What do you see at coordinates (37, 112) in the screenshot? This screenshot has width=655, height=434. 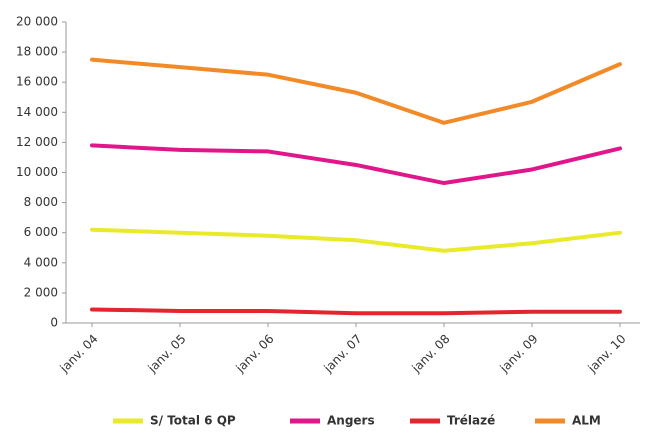 I see `y-tick-label: 14 000` at bounding box center [37, 112].